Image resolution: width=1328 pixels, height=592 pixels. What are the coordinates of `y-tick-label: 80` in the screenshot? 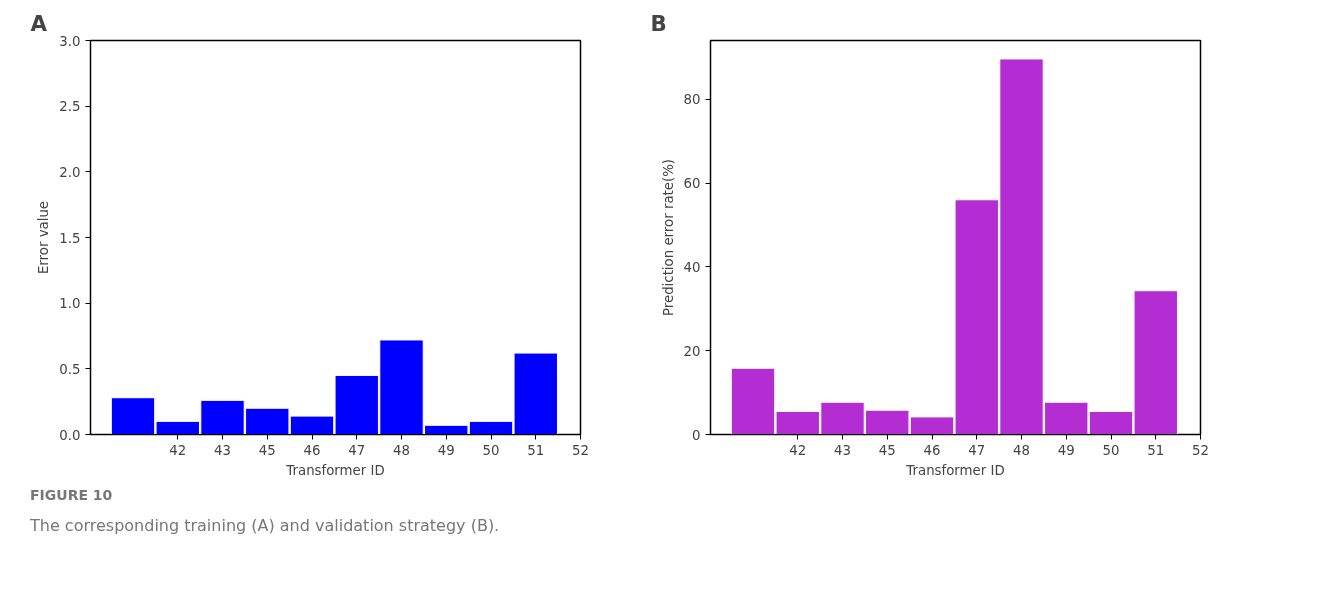 It's located at (692, 100).